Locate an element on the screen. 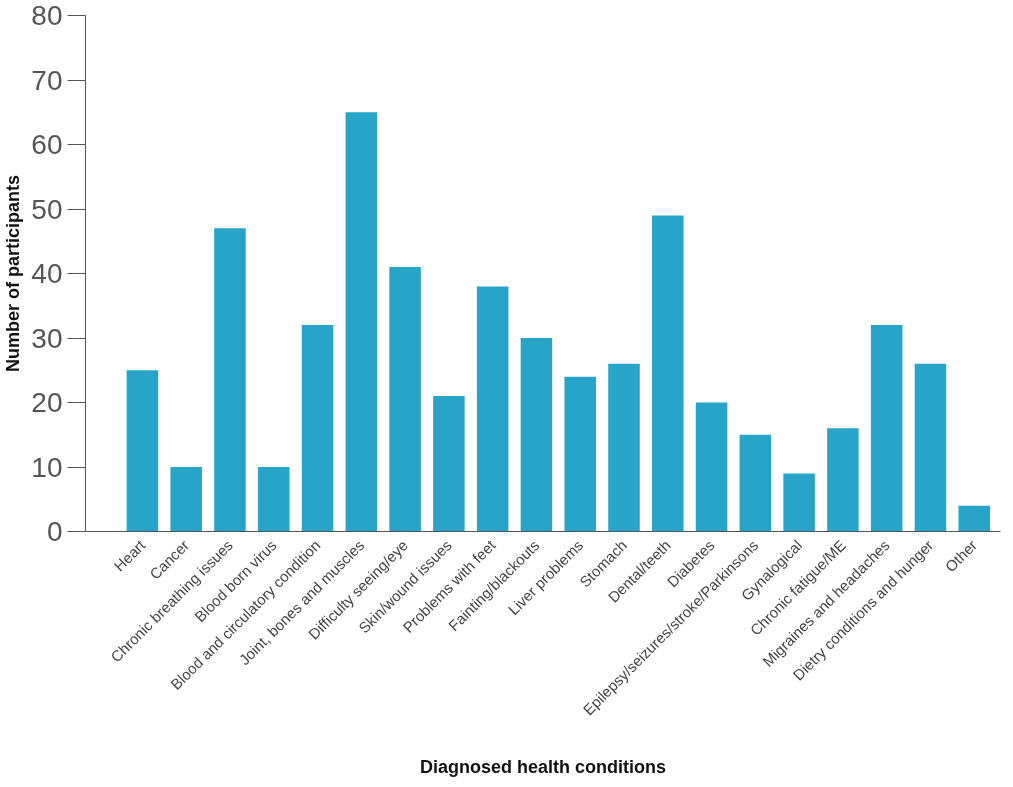  y-tick-label: 0 is located at coordinates (54, 531).